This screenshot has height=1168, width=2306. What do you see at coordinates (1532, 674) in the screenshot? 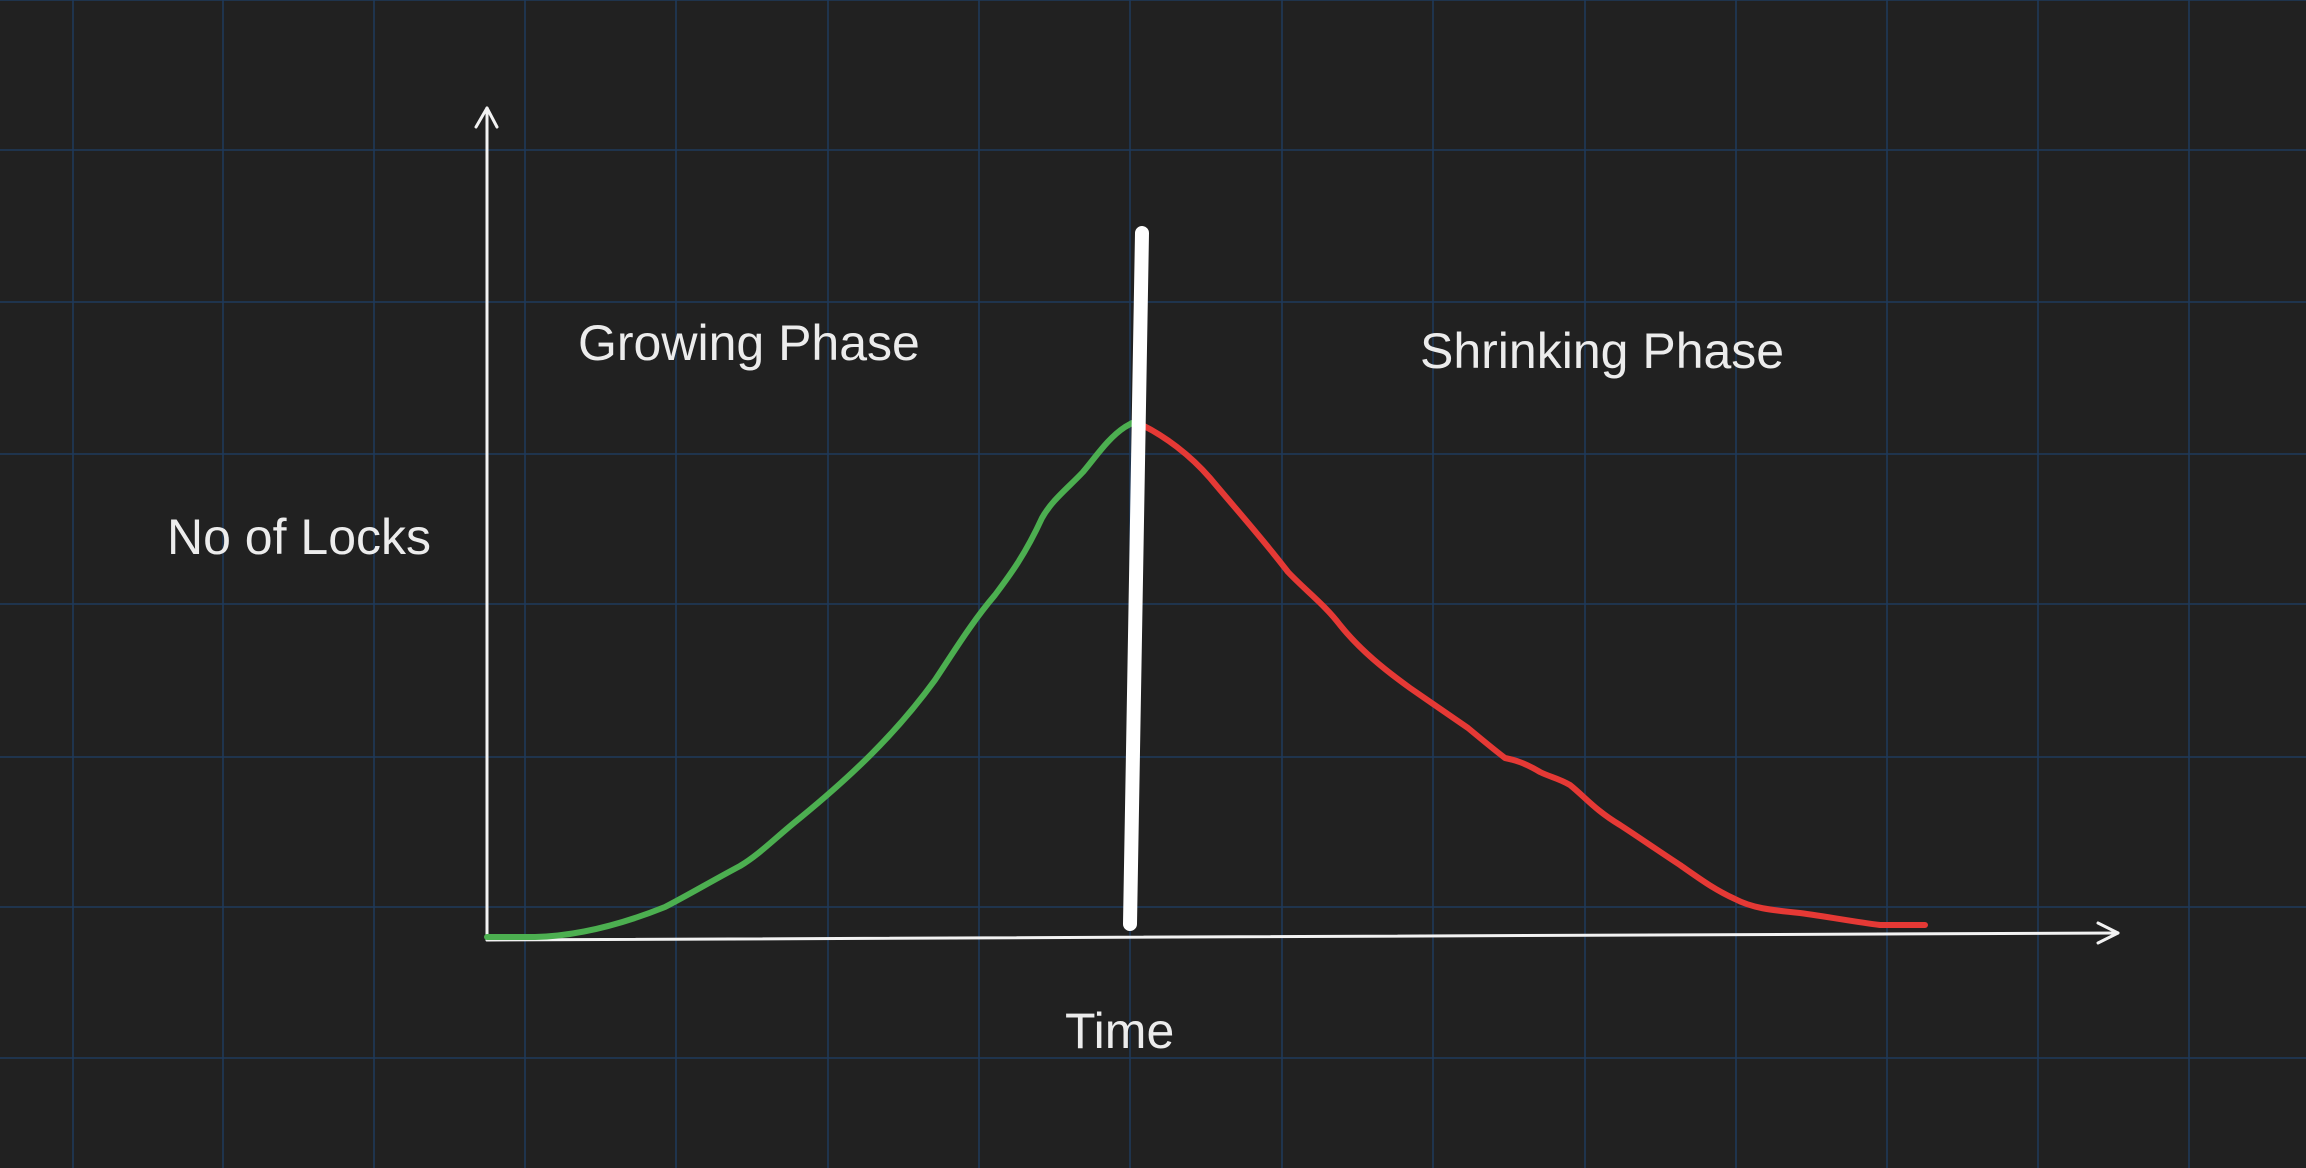
I see `shrinking-phase-curve` at bounding box center [1532, 674].